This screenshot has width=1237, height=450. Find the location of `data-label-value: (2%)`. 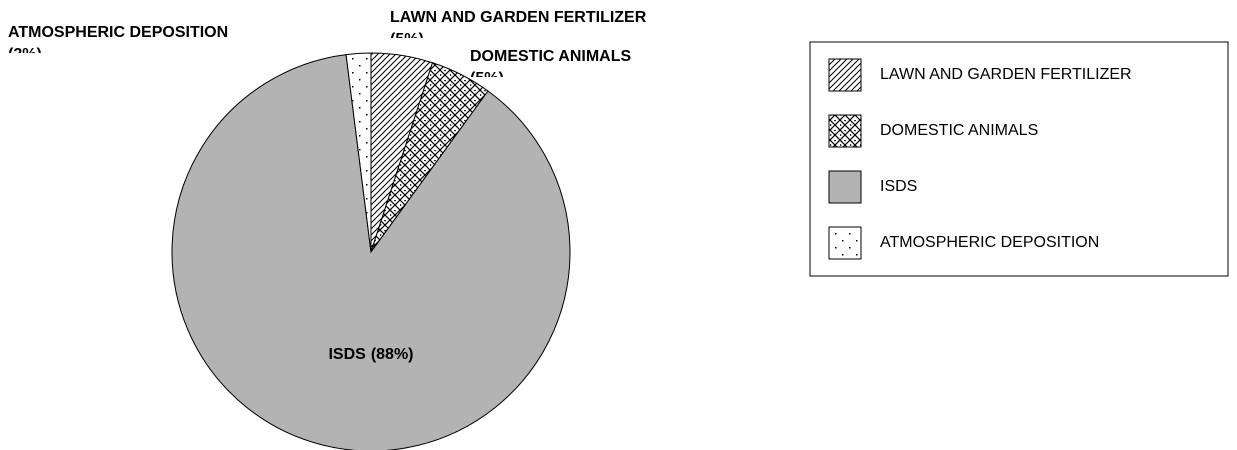

data-label-value: (2%) is located at coordinates (25, 54).